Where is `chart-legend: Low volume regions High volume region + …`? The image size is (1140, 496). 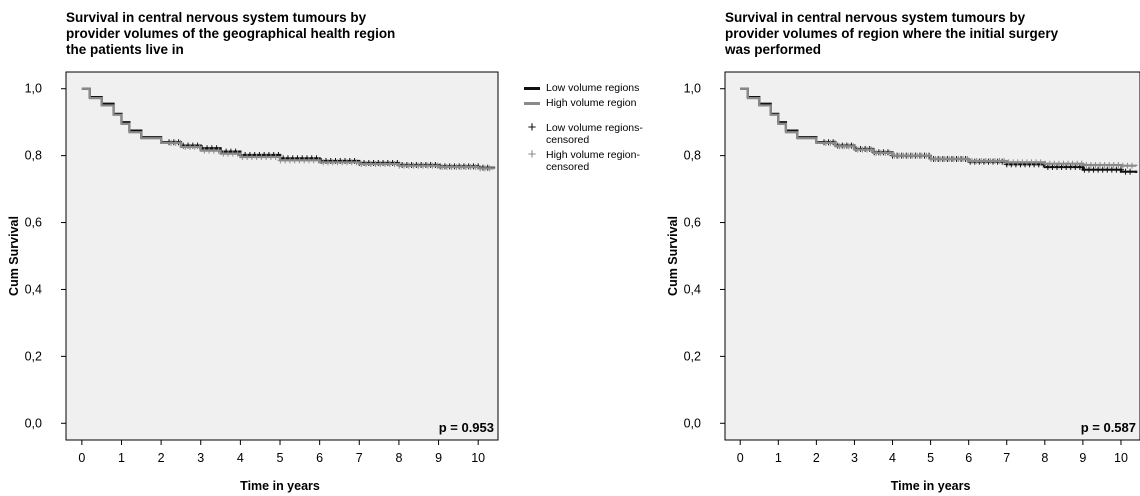 chart-legend: Low volume regions High volume region + … is located at coordinates (589, 129).